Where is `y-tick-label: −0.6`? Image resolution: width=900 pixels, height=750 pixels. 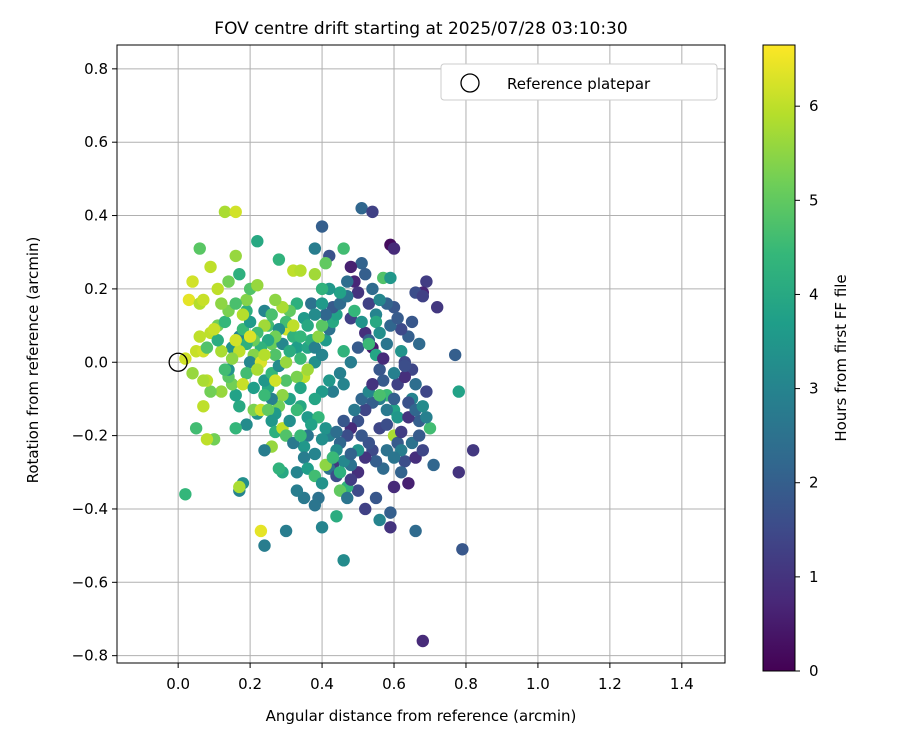 y-tick-label: −0.6 is located at coordinates (90, 582).